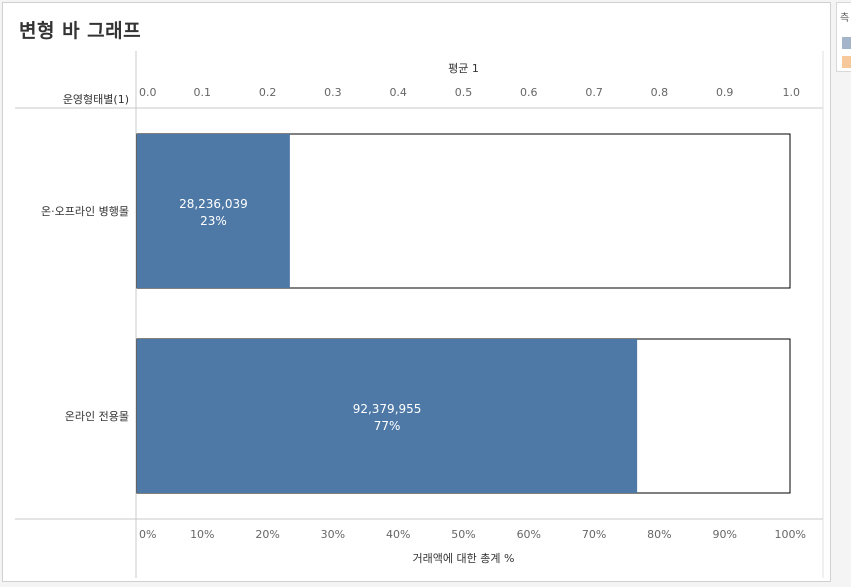 Image resolution: width=851 pixels, height=587 pixels. Describe the element at coordinates (387, 409) in the screenshot. I see `data-label-amount: 92,379,955` at that location.